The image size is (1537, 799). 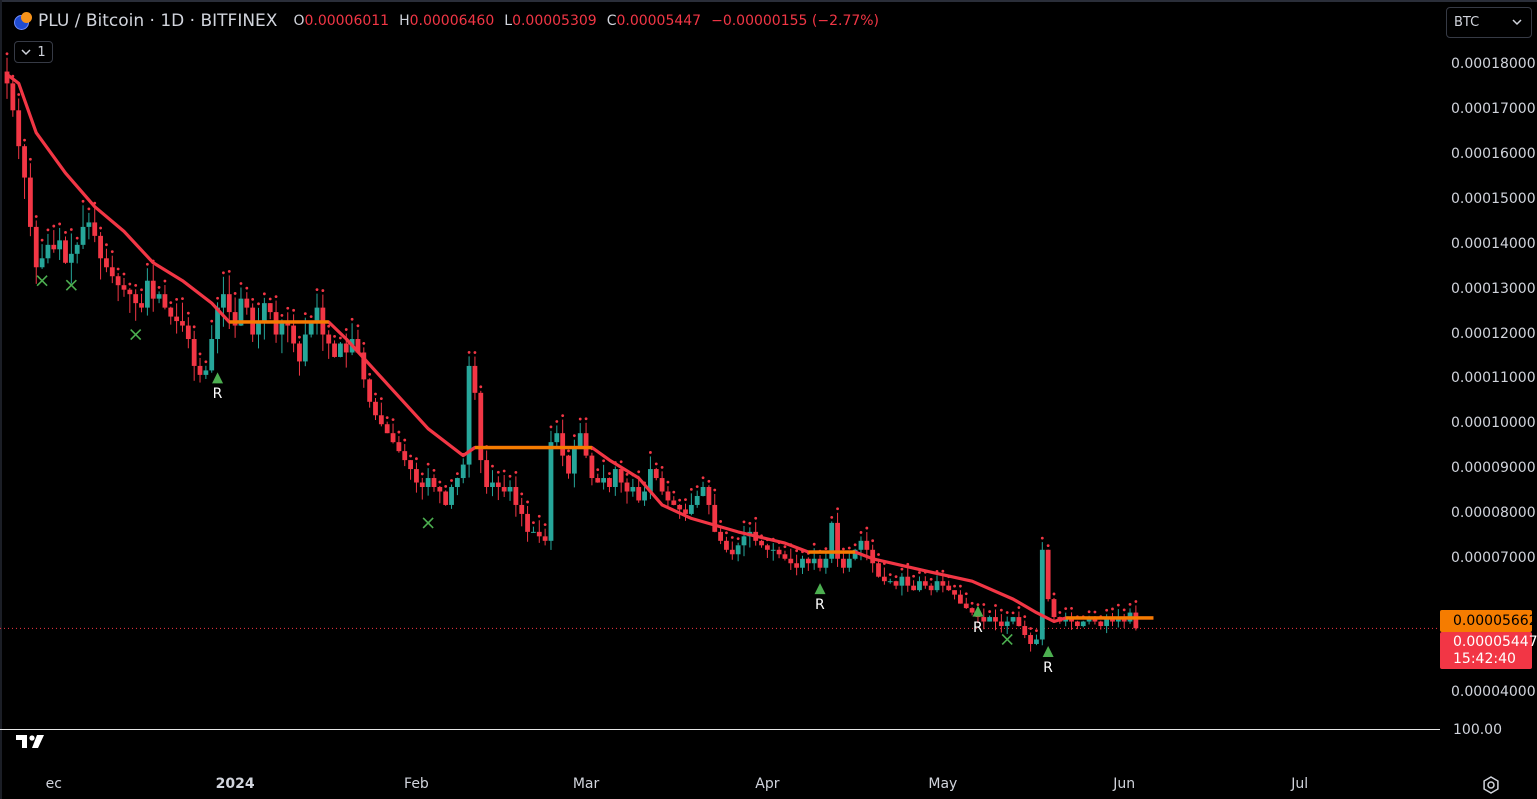 I want to click on time-axis-label: Apr, so click(x=767, y=784).